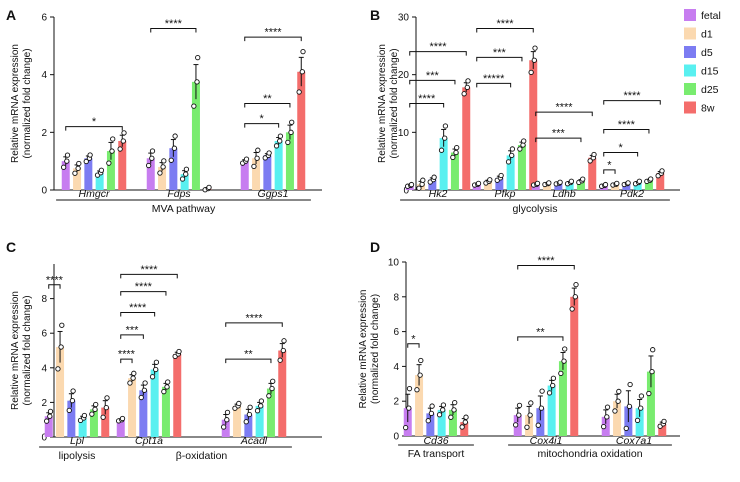  I want to click on y-tick-label: 20, so click(404, 75).